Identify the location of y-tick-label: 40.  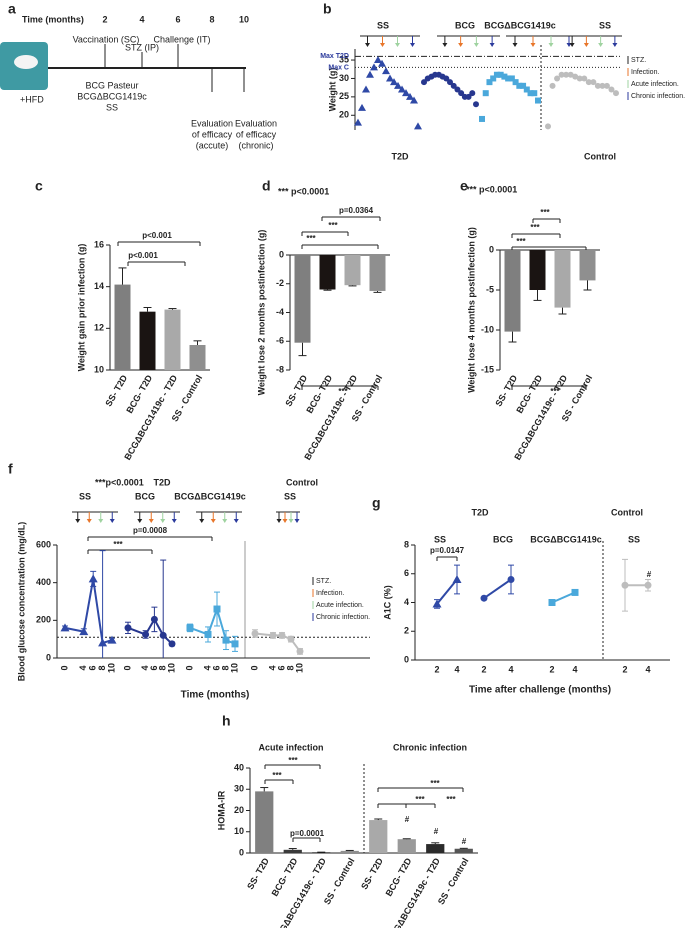
(239, 767).